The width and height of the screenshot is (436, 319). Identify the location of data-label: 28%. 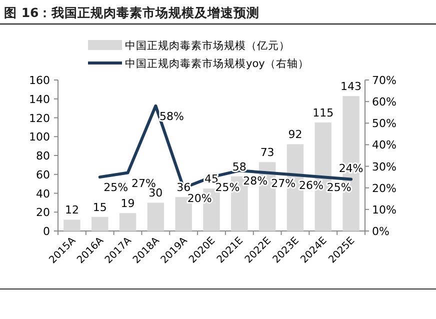
(255, 181).